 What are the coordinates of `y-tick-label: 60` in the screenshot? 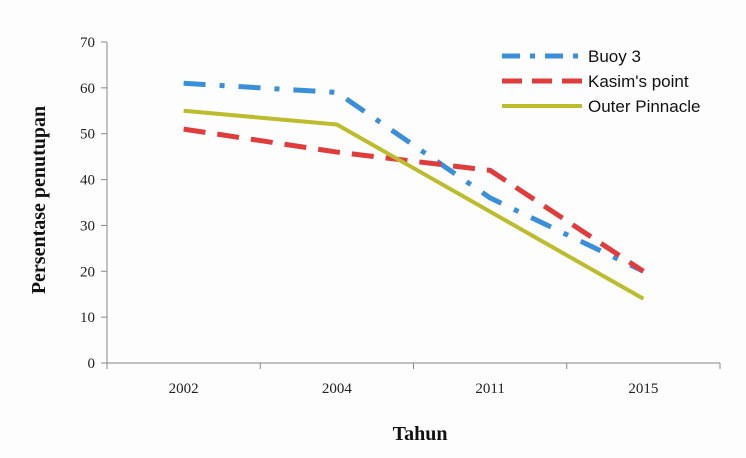 It's located at (87, 89).